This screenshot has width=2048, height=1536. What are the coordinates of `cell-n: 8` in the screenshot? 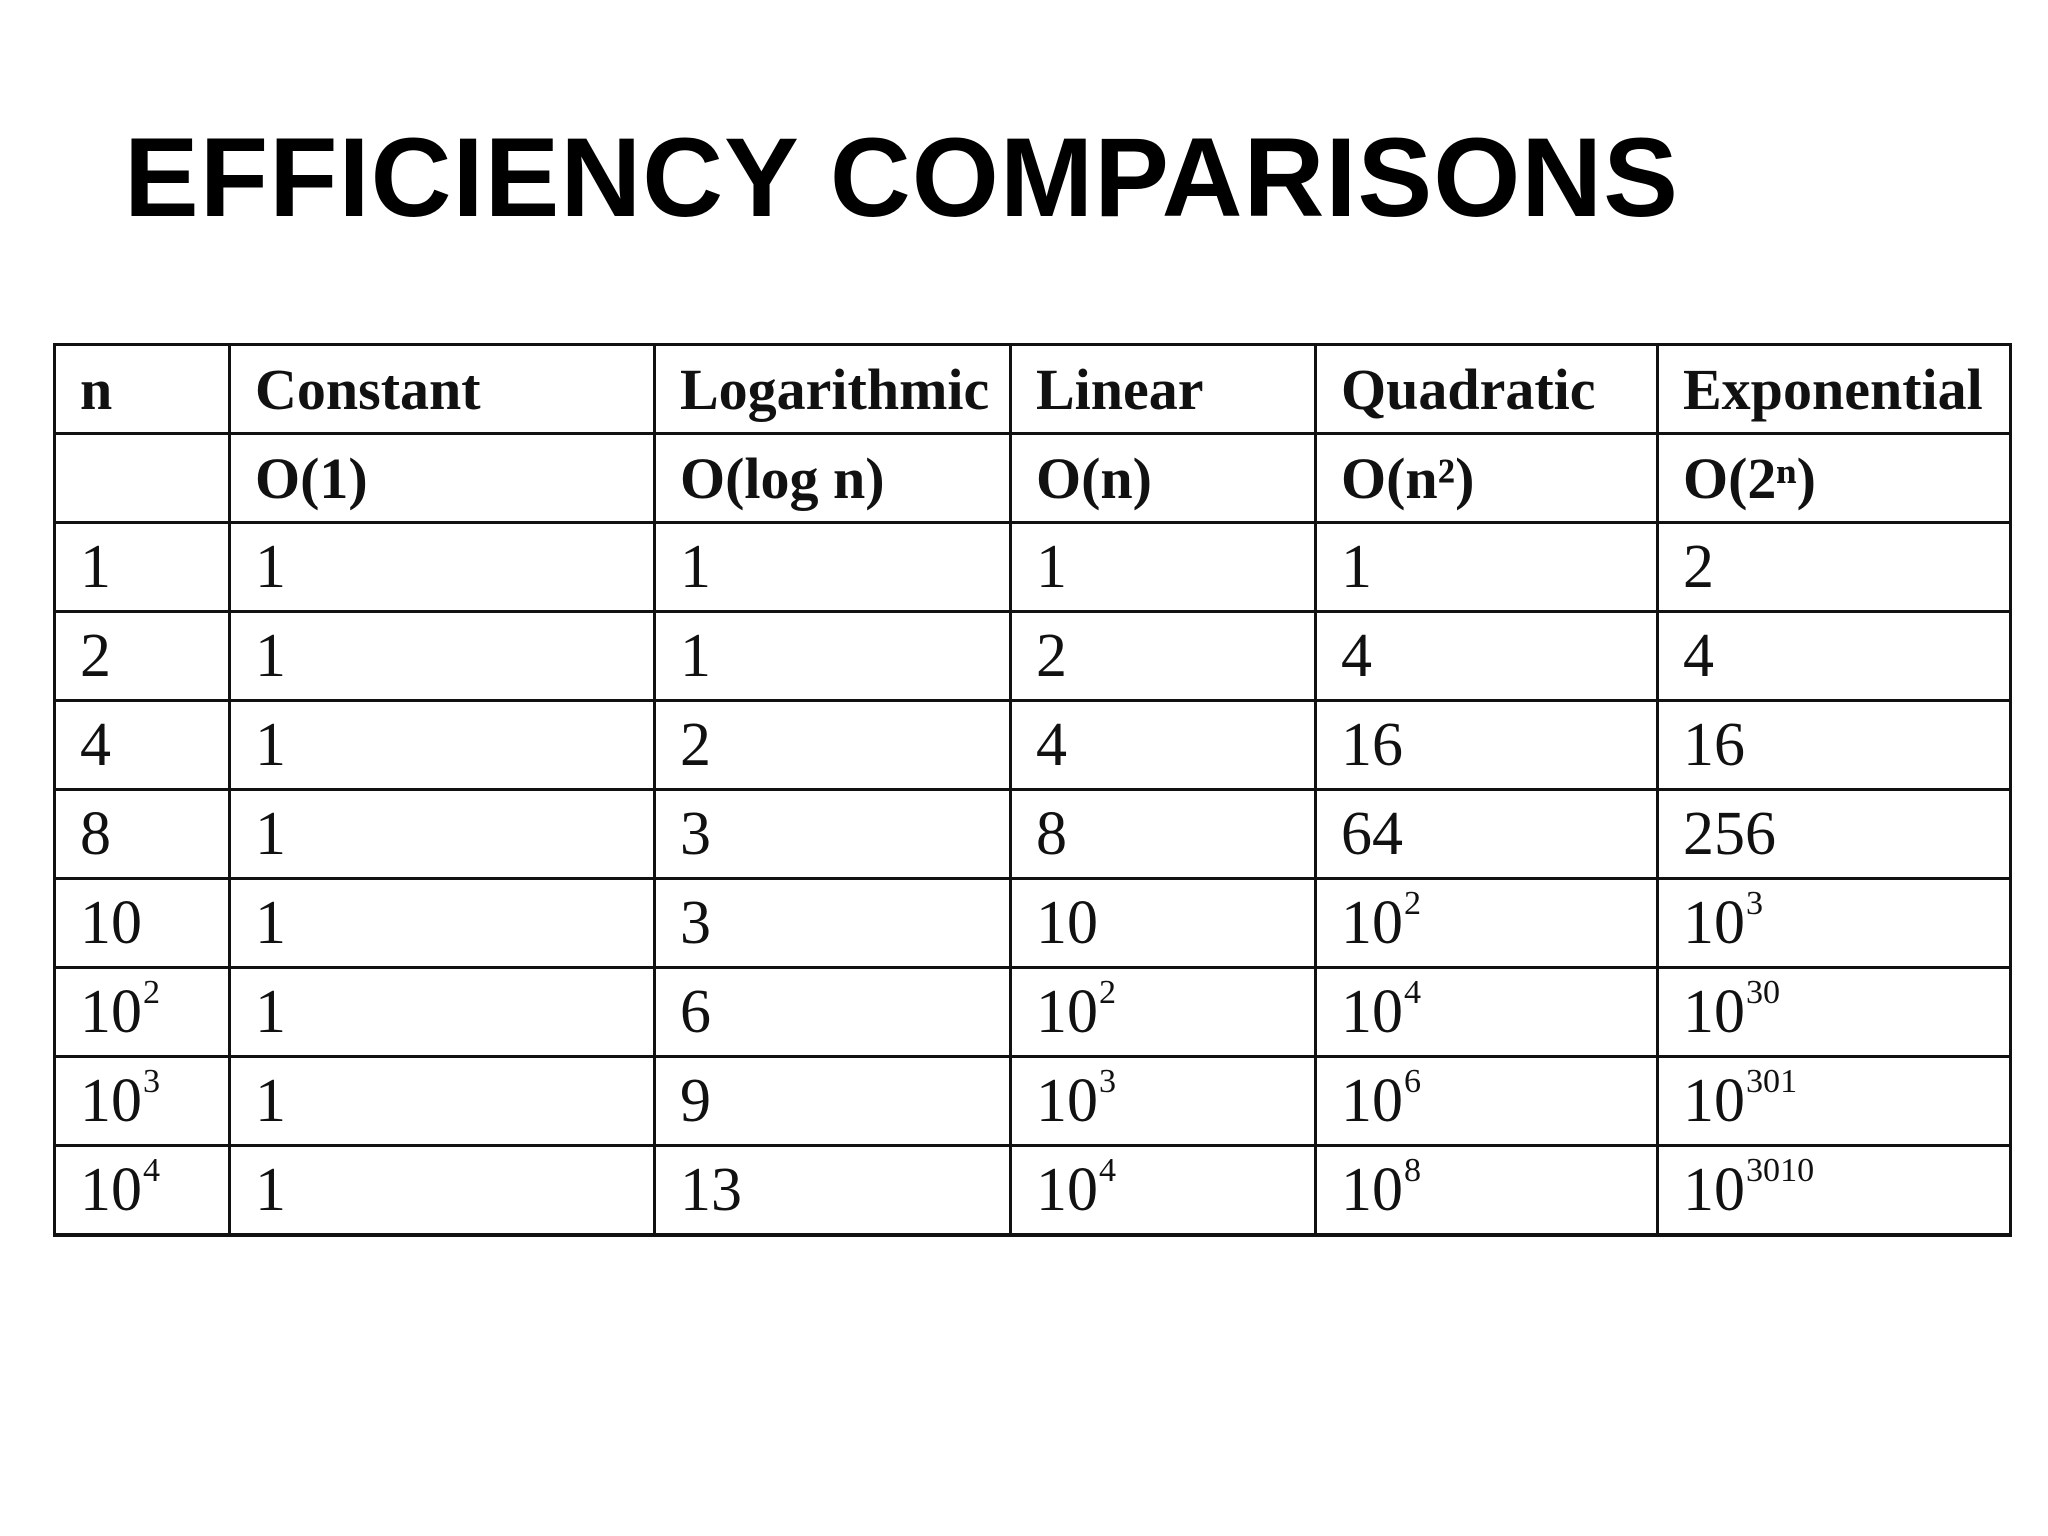 It's located at (142, 834).